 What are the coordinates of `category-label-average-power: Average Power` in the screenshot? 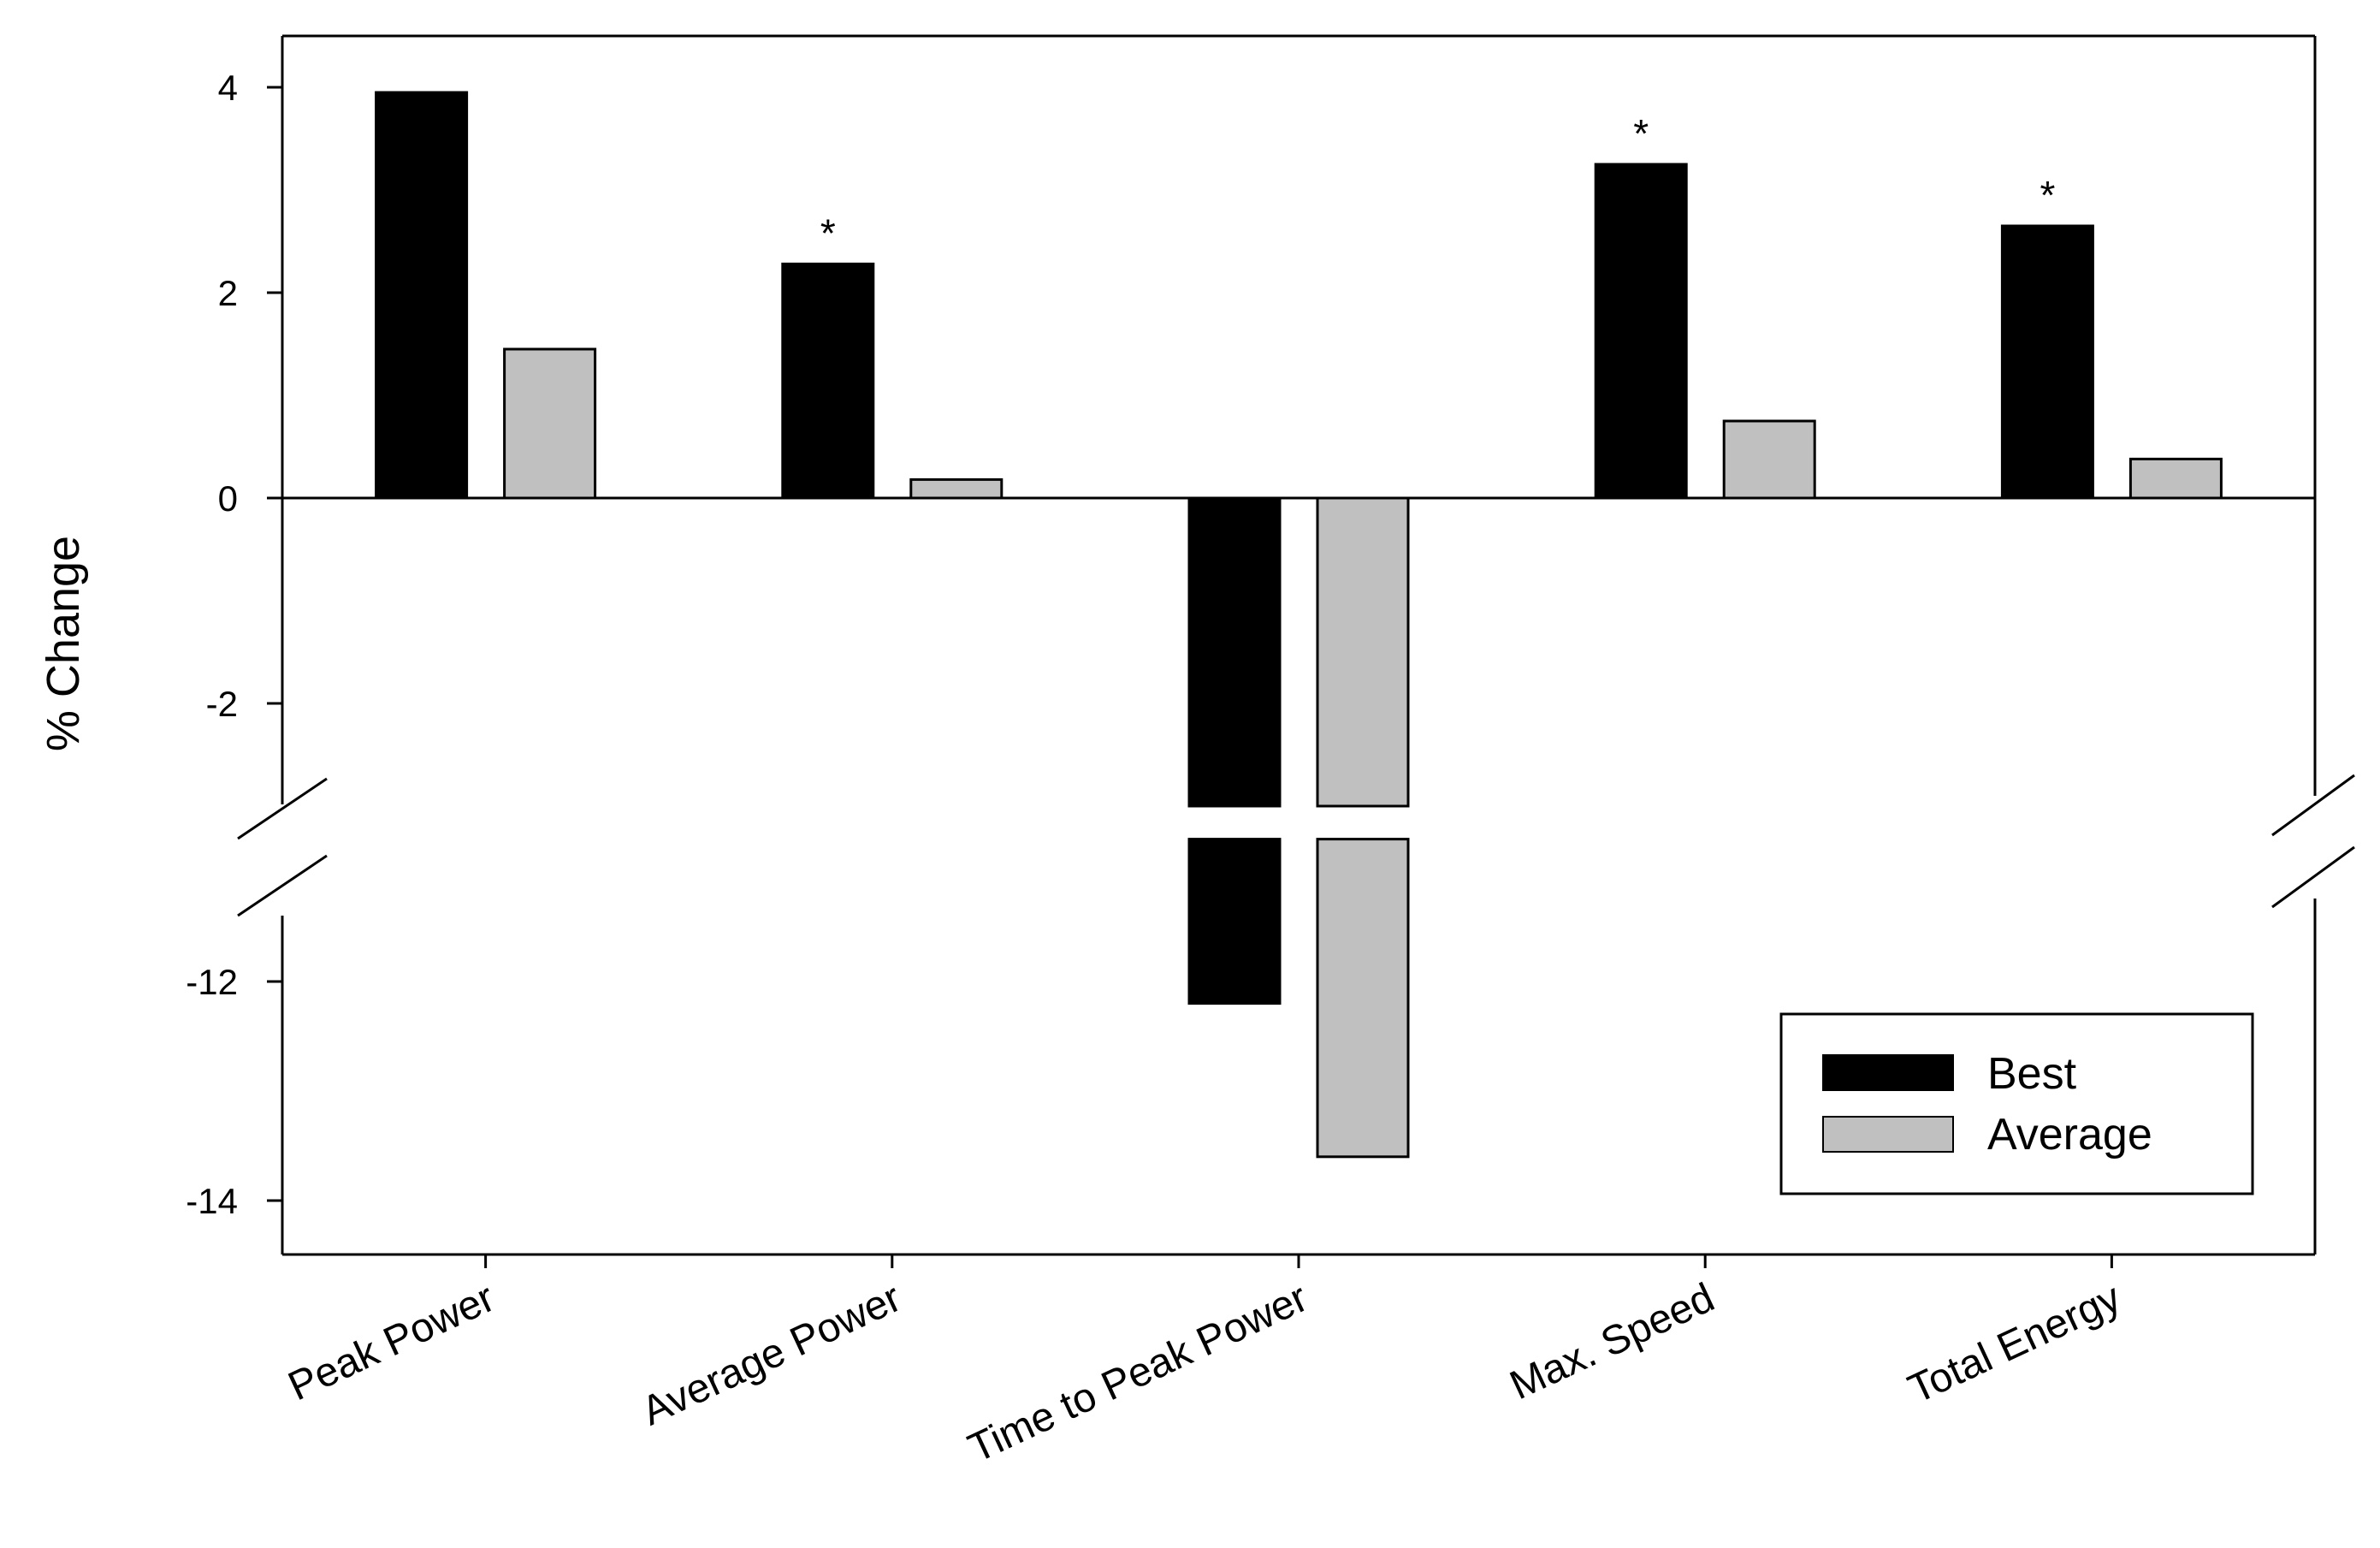 It's located at (771, 1354).